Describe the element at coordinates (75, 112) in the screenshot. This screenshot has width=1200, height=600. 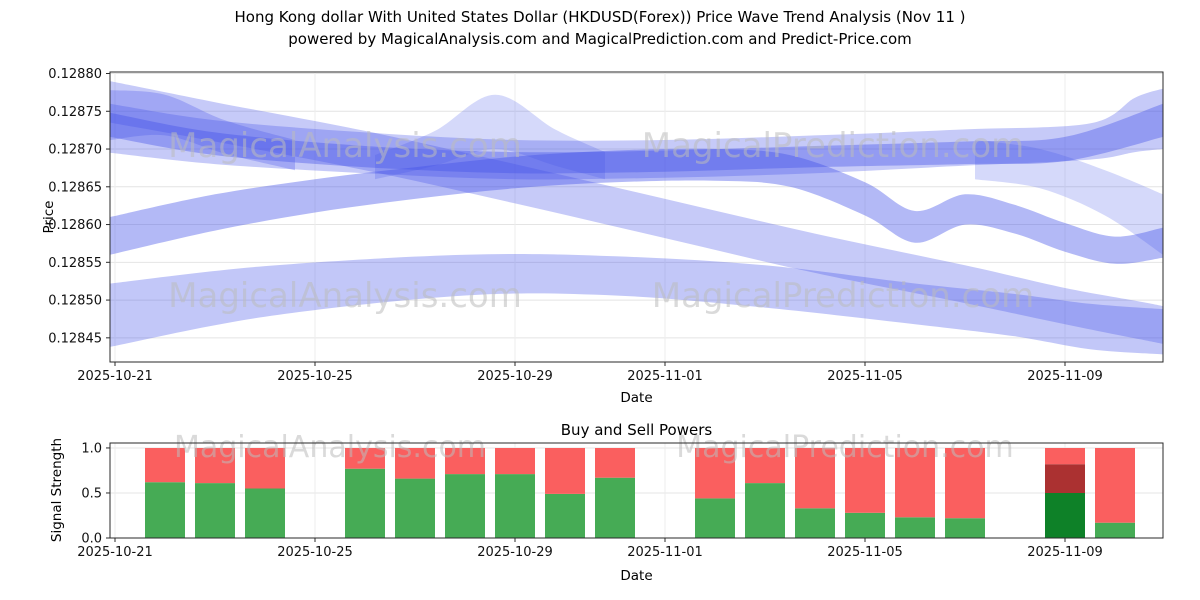
I see `y-tick-label: 0.12875` at that location.